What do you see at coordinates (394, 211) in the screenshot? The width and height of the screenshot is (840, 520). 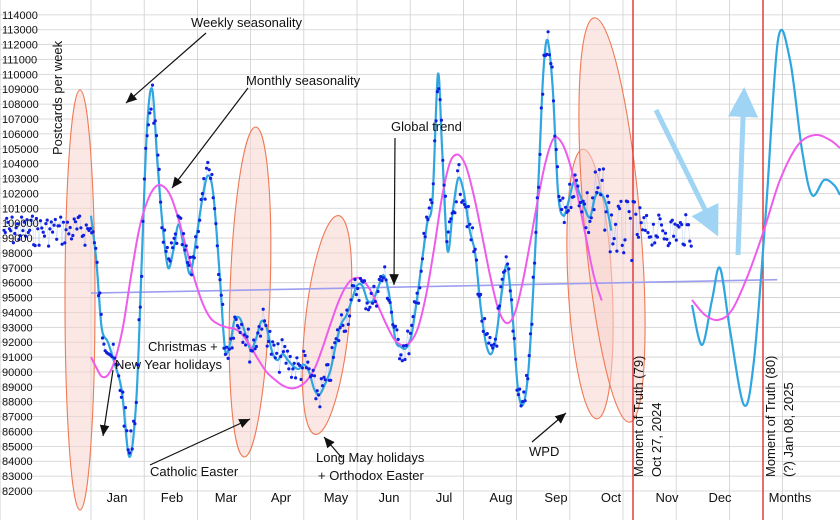 I see `annotation-arrow` at bounding box center [394, 211].